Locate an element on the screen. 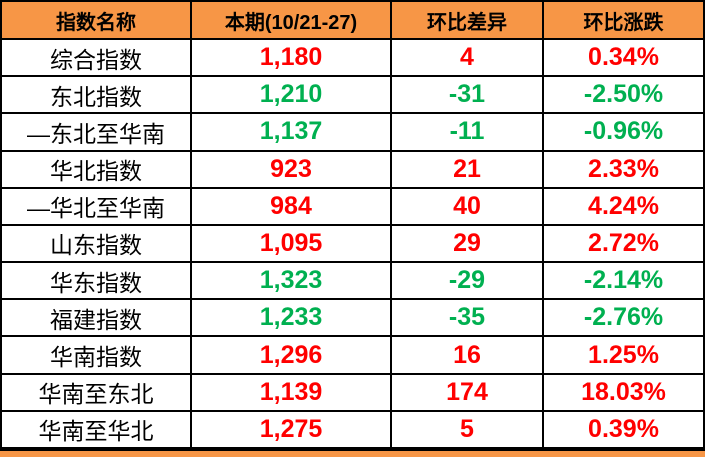 The width and height of the screenshot is (705, 457). diff-value-cell: -31 is located at coordinates (468, 96).